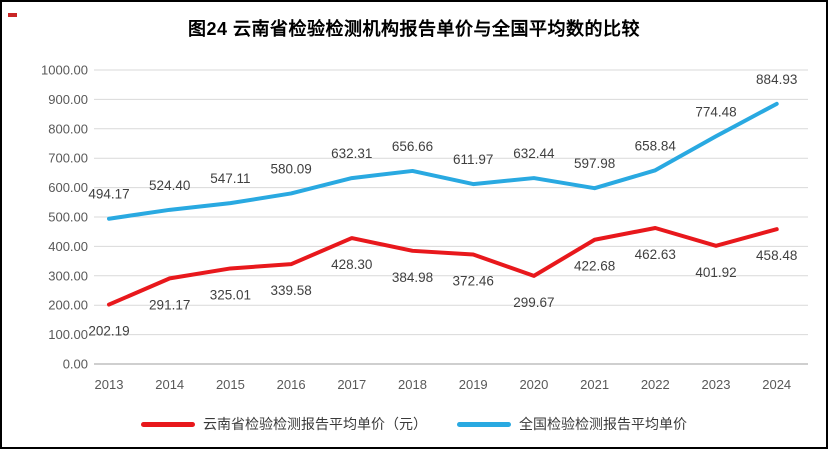  I want to click on legend-item-yunnan: 云南省检验检测报告平均单价（元）, so click(284, 424).